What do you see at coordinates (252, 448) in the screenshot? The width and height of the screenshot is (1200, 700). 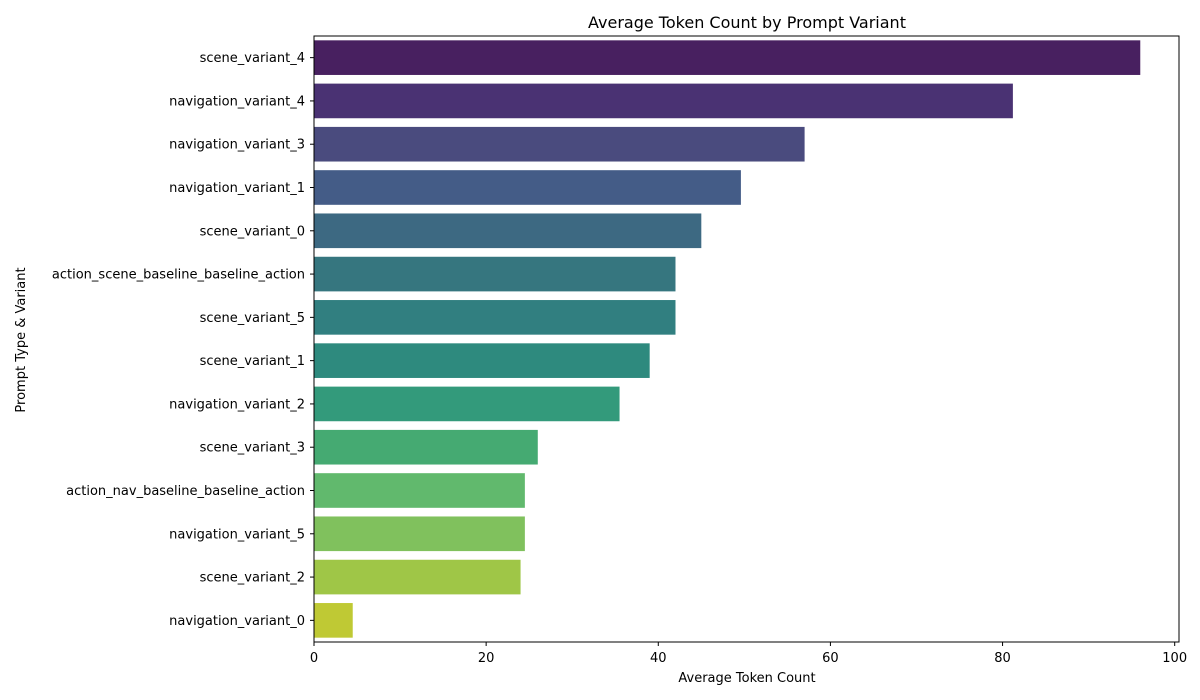 I see `y-tick-label: scene_variant_3` at bounding box center [252, 448].